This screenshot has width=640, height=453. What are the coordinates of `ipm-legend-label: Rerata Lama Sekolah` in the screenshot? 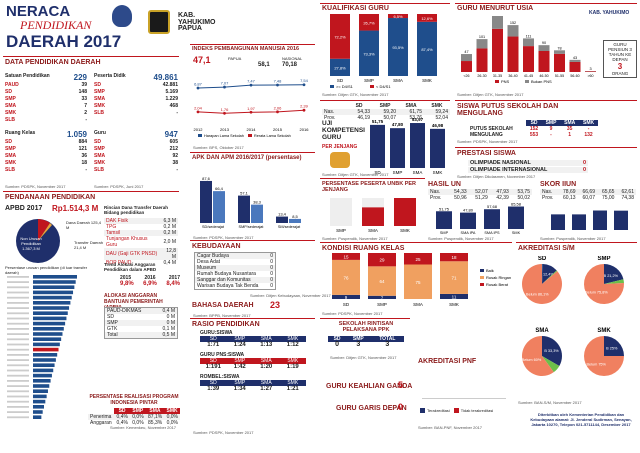 It's located at (272, 136).